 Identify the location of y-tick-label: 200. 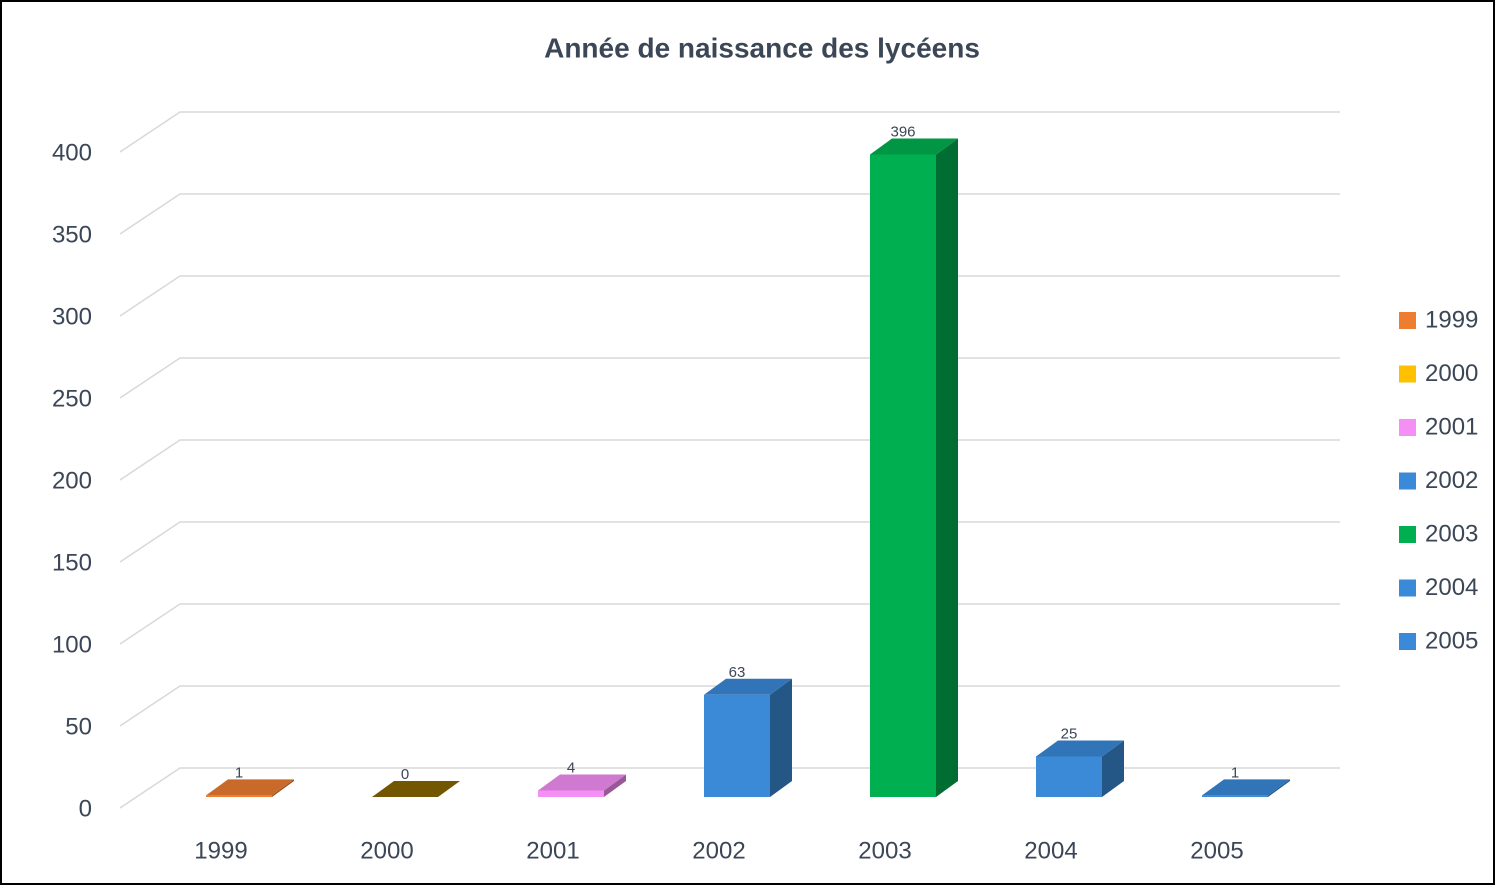
(72, 480).